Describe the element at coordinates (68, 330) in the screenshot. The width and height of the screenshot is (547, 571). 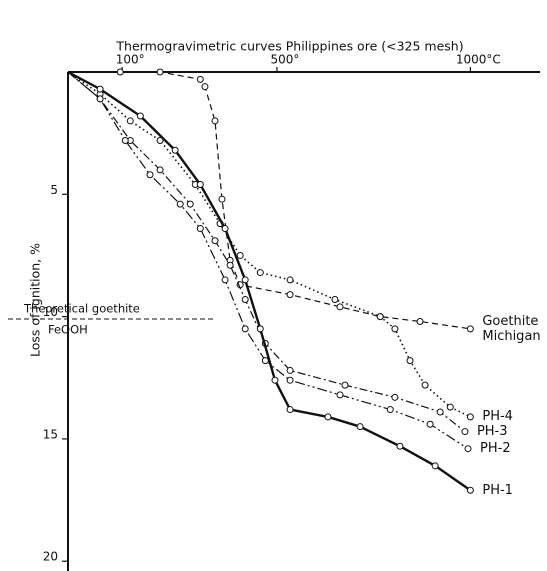
I see `reference-sublabel: FeOOH` at that location.